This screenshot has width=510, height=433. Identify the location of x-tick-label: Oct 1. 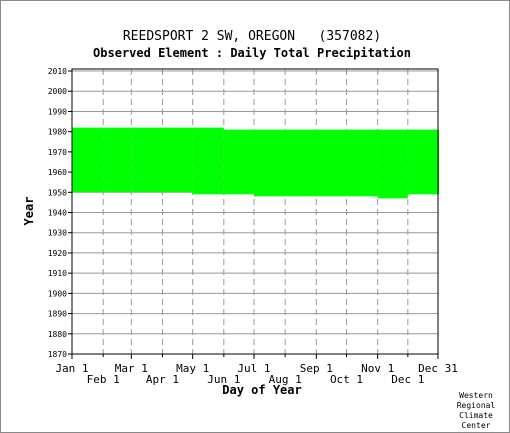
(346, 379).